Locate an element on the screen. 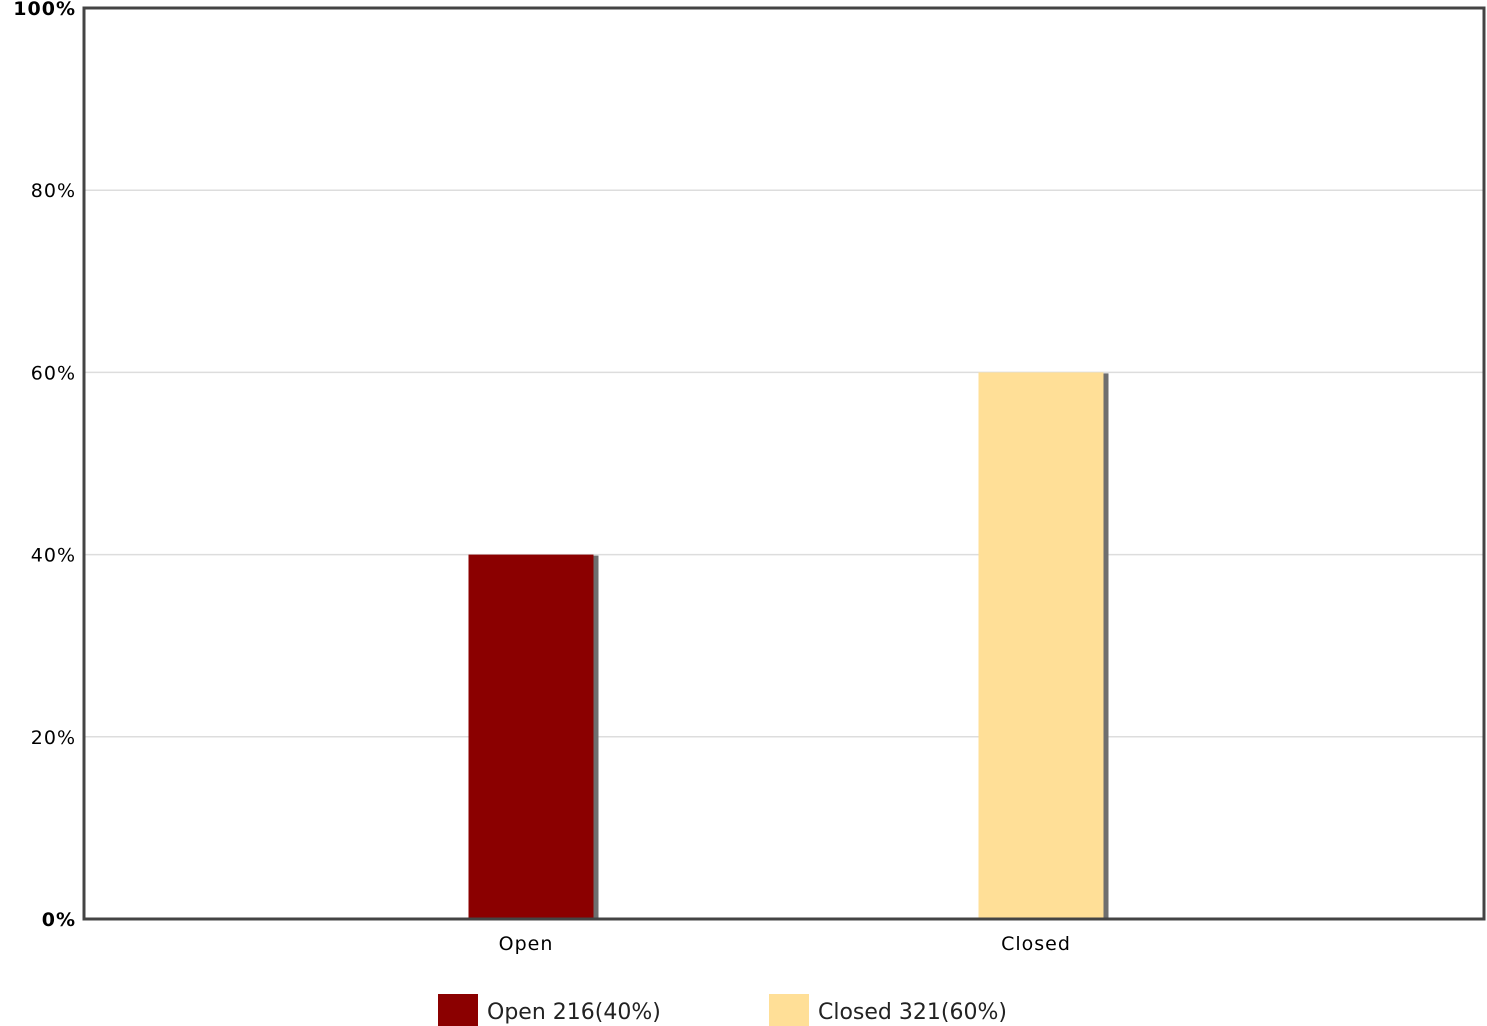 The height and width of the screenshot is (1026, 1487). y-tick-label: 80% is located at coordinates (53, 191).